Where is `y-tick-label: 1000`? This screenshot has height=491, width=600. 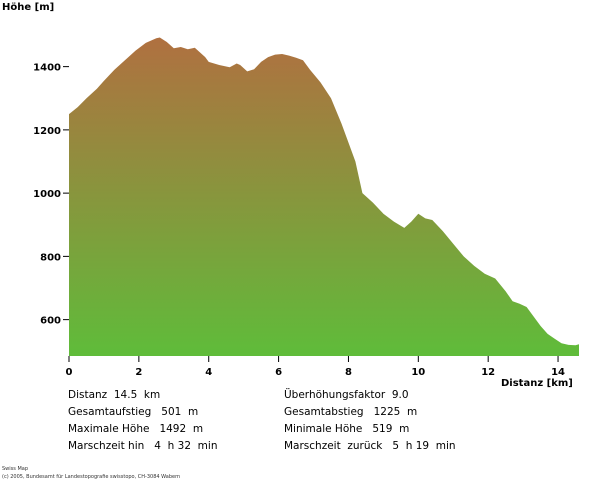
y-tick-label: 1000 is located at coordinates (47, 194).